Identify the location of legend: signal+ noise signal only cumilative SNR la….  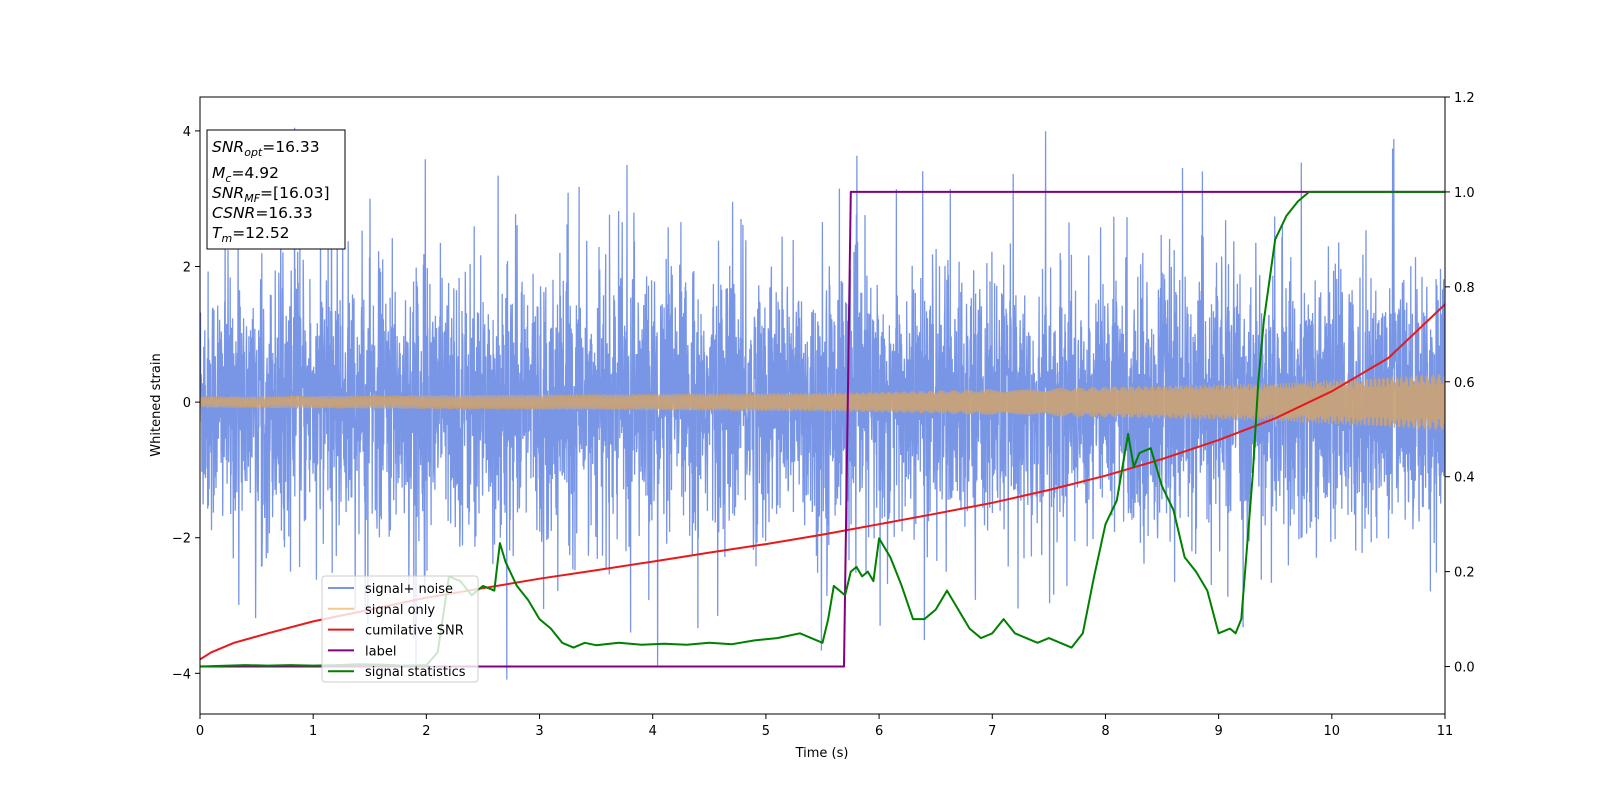
(400, 629).